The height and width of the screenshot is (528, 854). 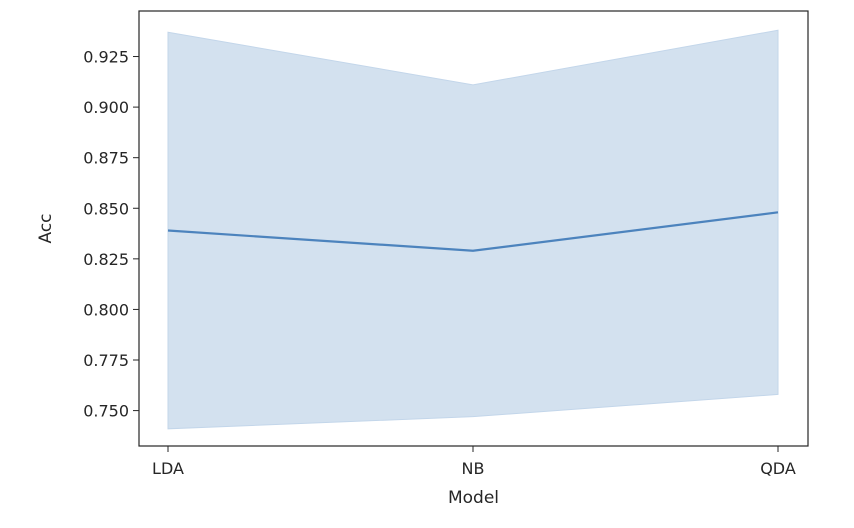 What do you see at coordinates (778, 468) in the screenshot?
I see `x-tick-label: QDA` at bounding box center [778, 468].